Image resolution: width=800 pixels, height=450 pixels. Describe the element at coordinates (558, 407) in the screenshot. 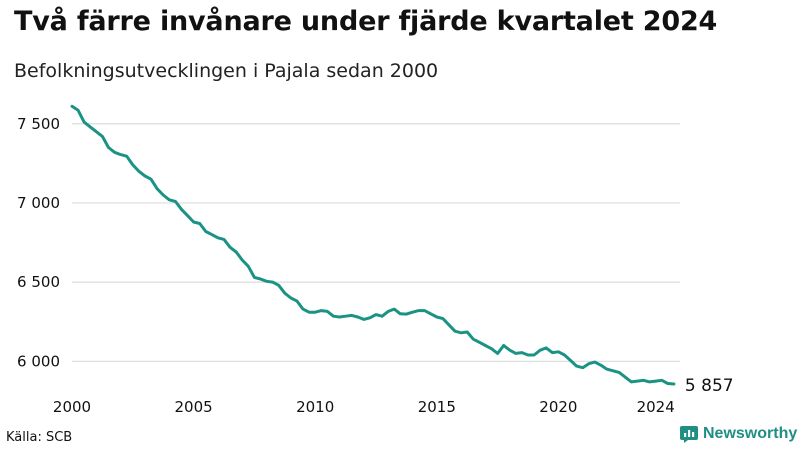

I see `x-tick-label: 2020` at that location.